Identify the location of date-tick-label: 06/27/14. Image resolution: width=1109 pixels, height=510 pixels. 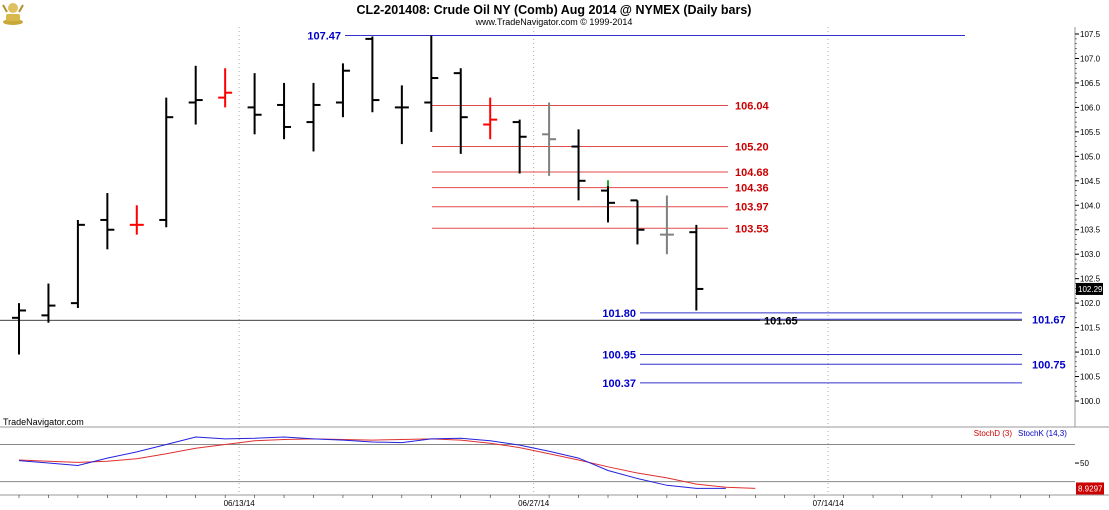
(534, 503).